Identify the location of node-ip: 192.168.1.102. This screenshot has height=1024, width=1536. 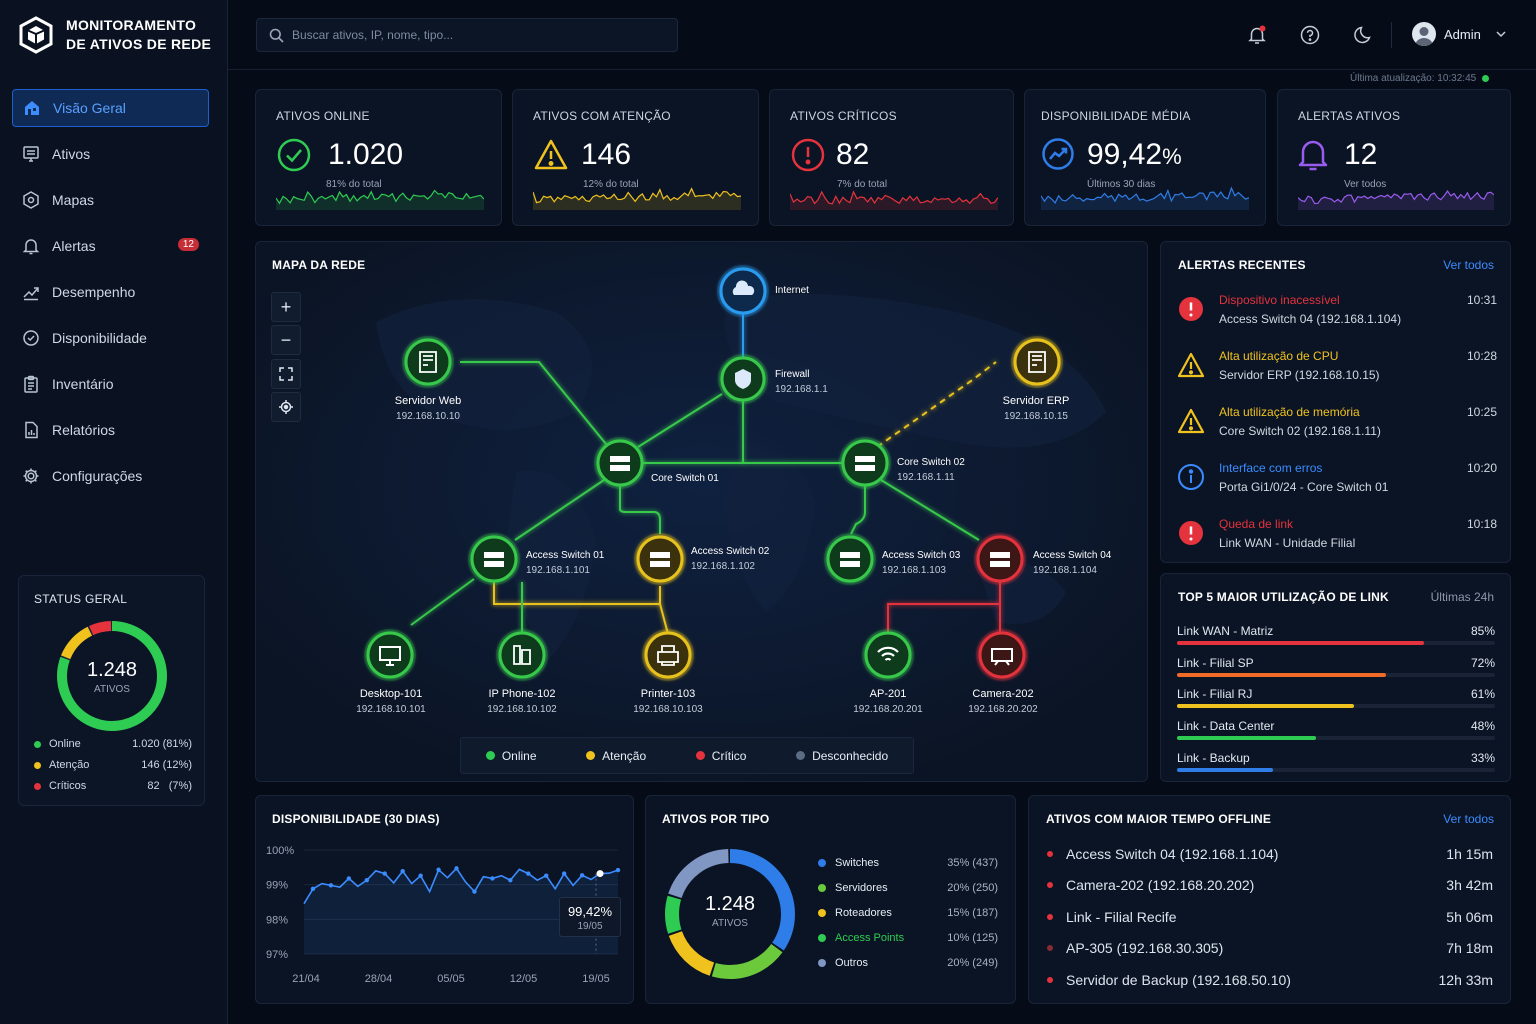
(723, 566).